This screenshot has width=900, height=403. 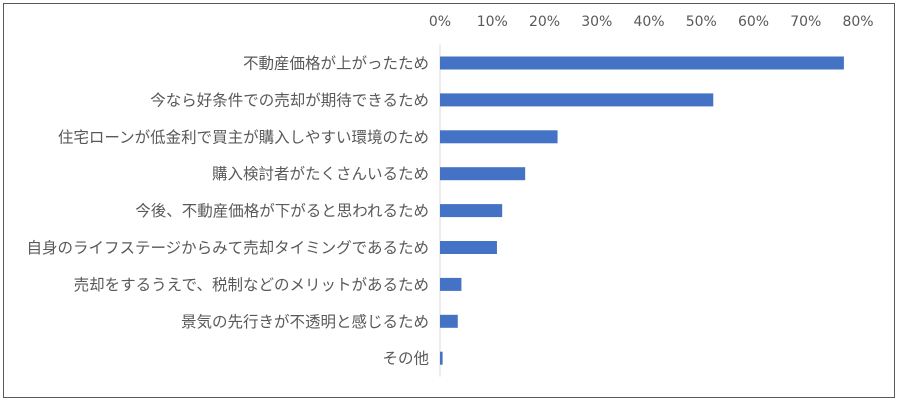 What do you see at coordinates (305, 322) in the screenshot?
I see `category-label: 景気の先行きが不透明と感じるため` at bounding box center [305, 322].